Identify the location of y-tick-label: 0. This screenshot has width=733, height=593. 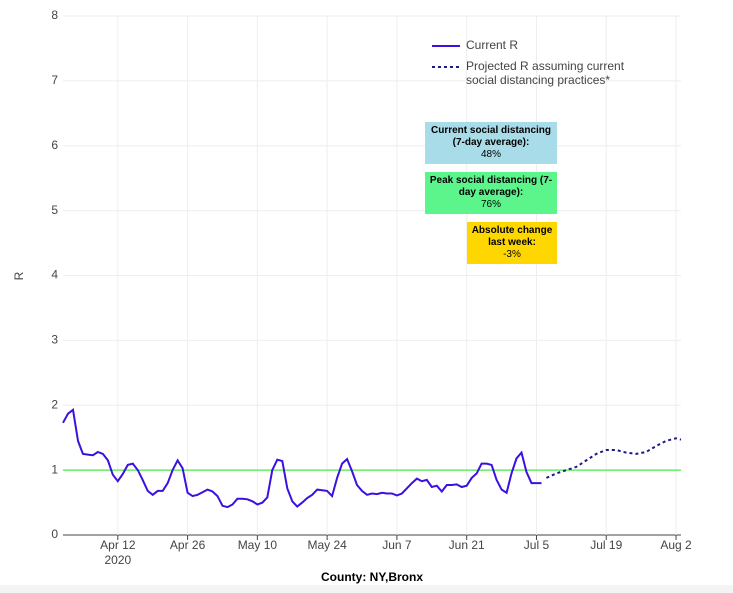
(54, 534).